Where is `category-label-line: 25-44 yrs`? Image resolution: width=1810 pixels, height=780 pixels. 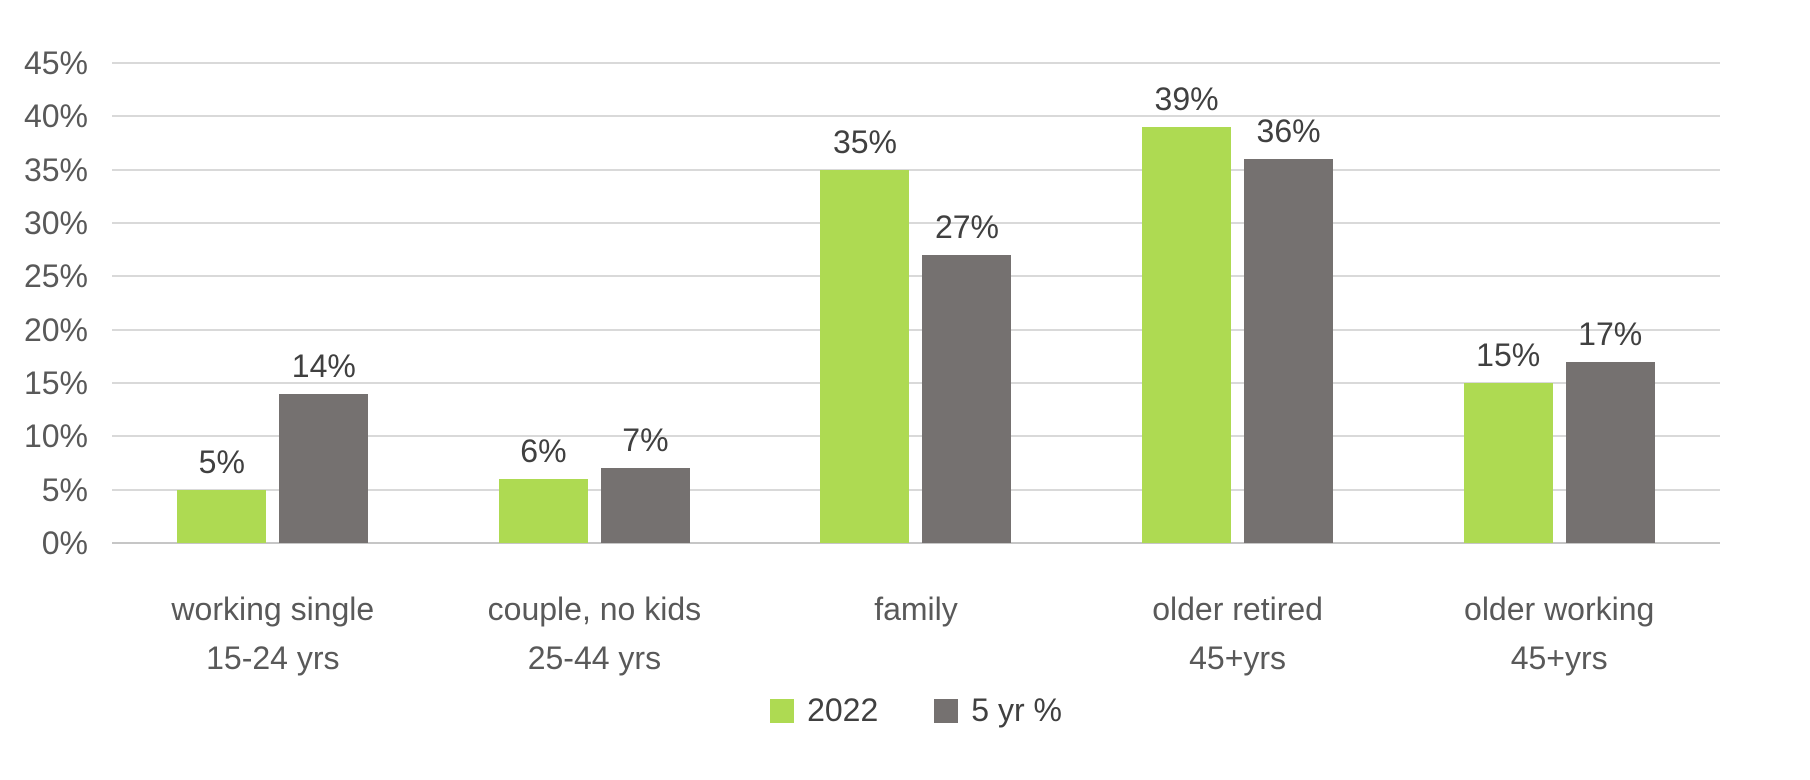 category-label-line: 25-44 yrs is located at coordinates (594, 658).